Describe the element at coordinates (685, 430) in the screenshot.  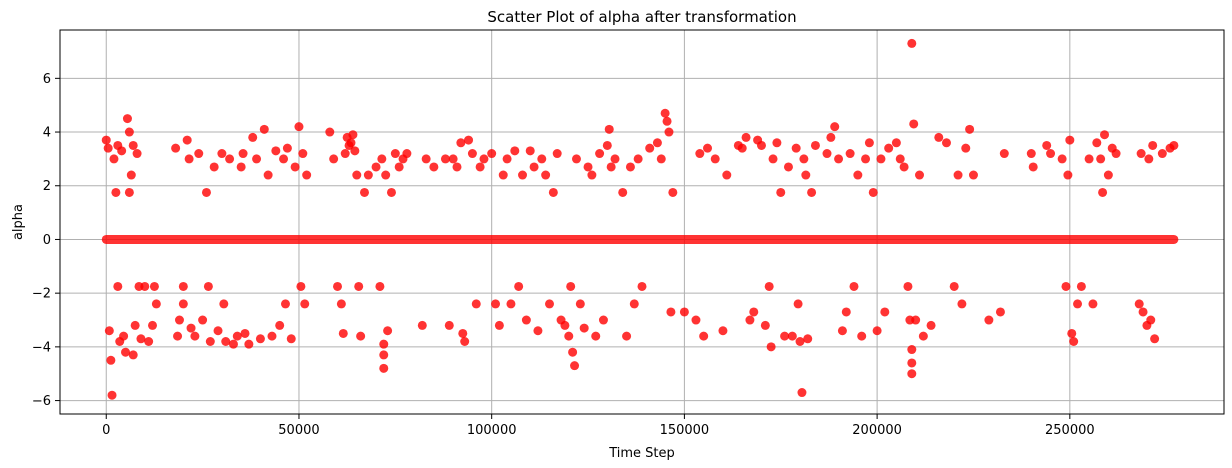
I see `x-tick-label: 150000` at that location.